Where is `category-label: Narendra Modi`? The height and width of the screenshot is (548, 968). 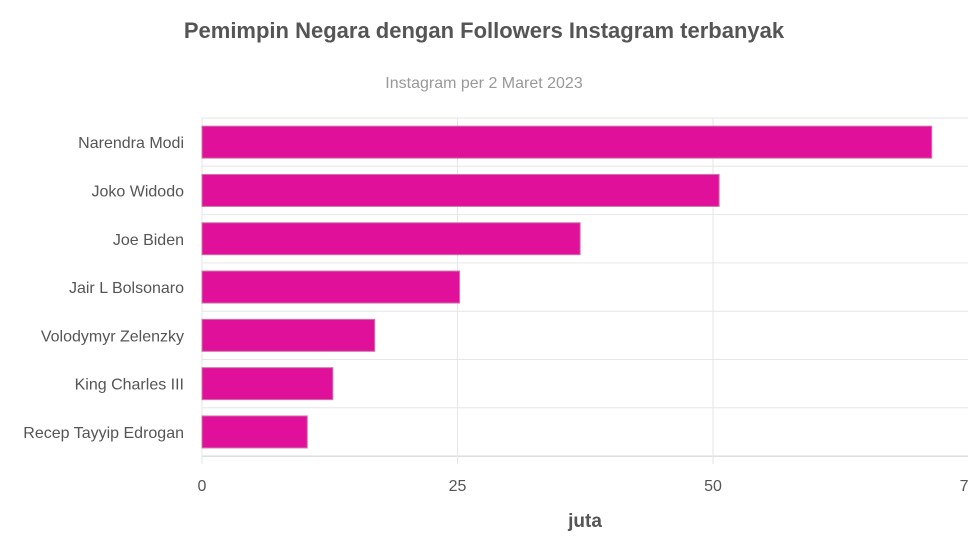 category-label: Narendra Modi is located at coordinates (131, 143).